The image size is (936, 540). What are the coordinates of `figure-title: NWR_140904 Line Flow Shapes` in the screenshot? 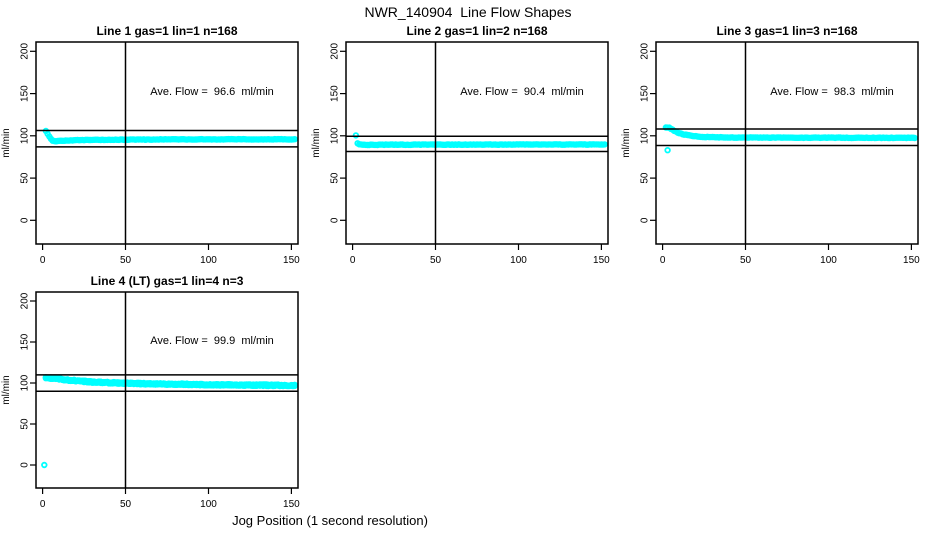 It's located at (468, 12).